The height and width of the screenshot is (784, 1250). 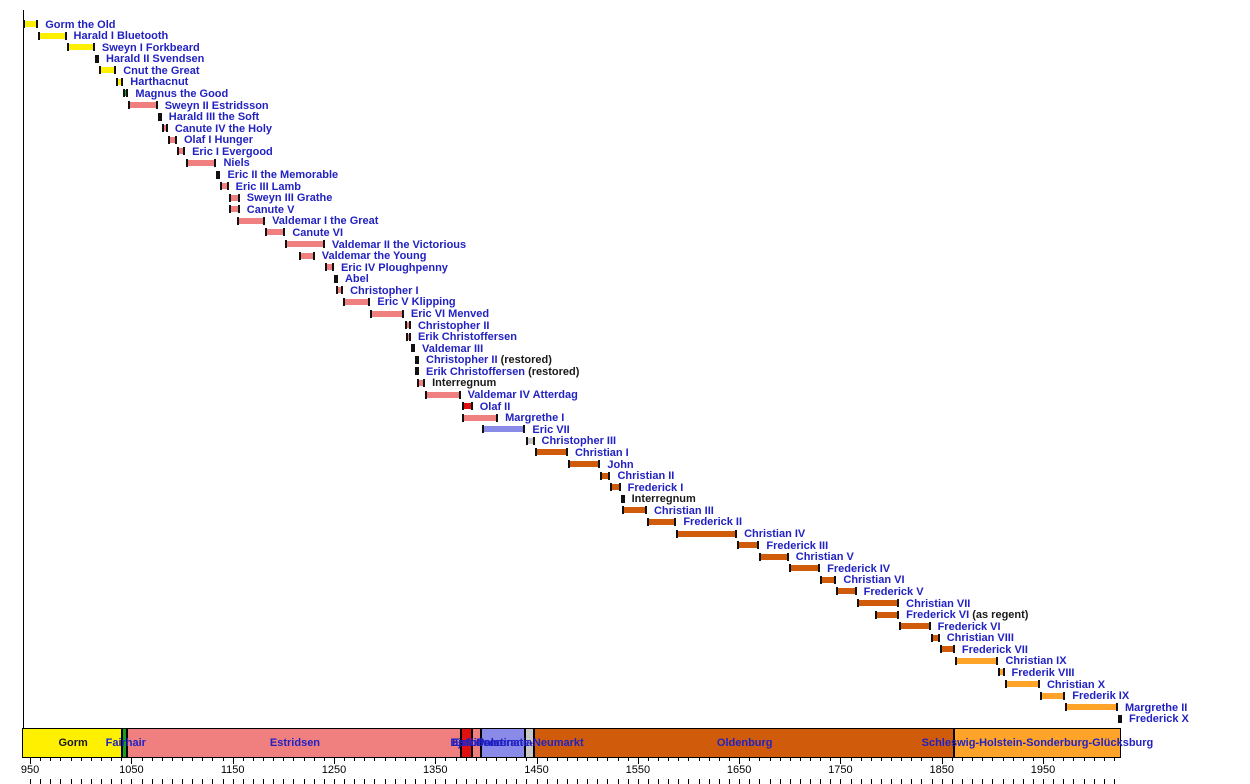 I want to click on monarch-name: Christopher II, so click(x=453, y=325).